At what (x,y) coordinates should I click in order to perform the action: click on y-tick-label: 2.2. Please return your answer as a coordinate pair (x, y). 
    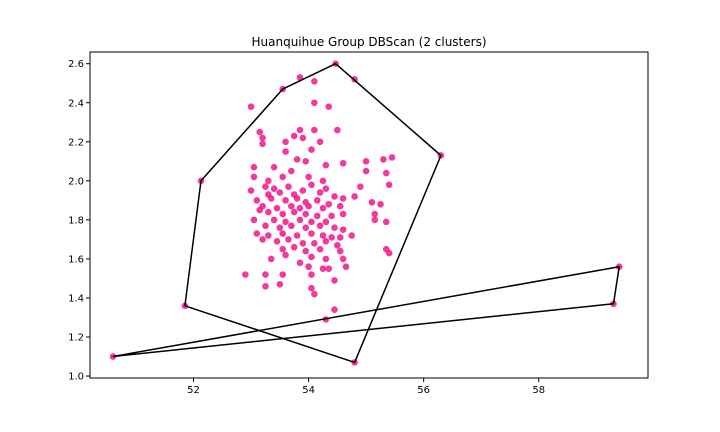
    Looking at the image, I should click on (76, 142).